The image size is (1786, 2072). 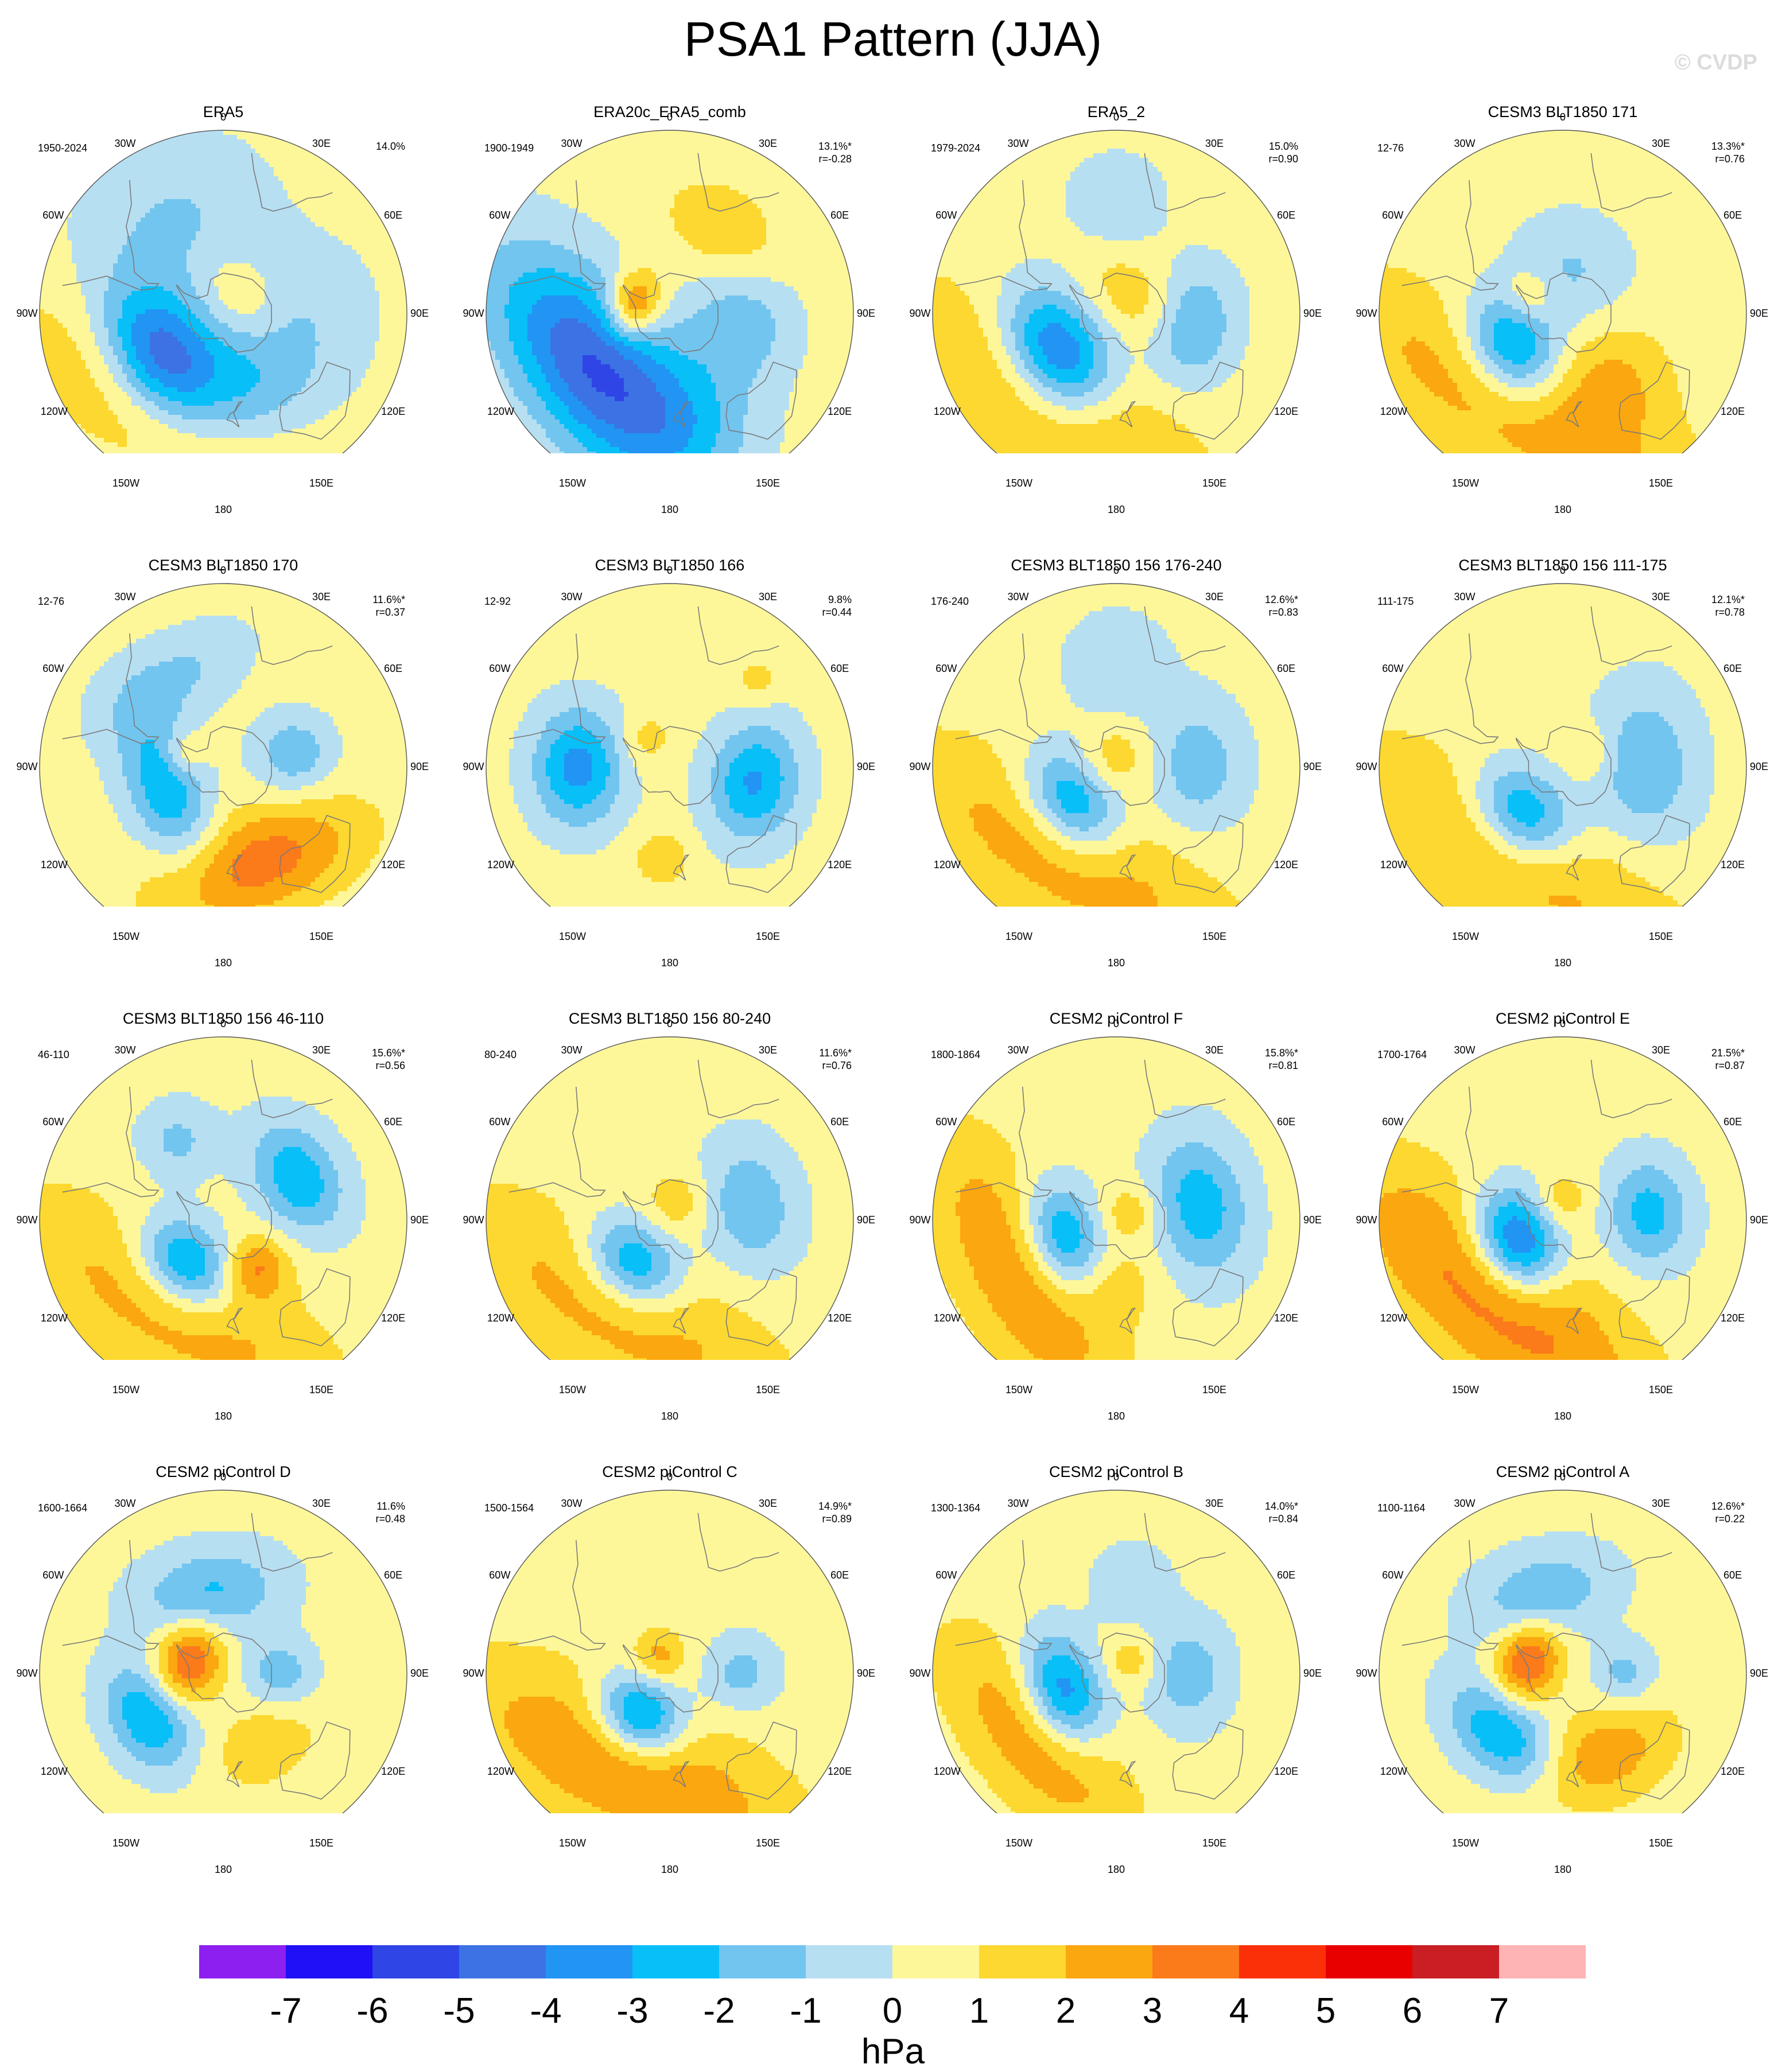 What do you see at coordinates (955, 148) in the screenshot?
I see `panel-period: 1979-2024` at bounding box center [955, 148].